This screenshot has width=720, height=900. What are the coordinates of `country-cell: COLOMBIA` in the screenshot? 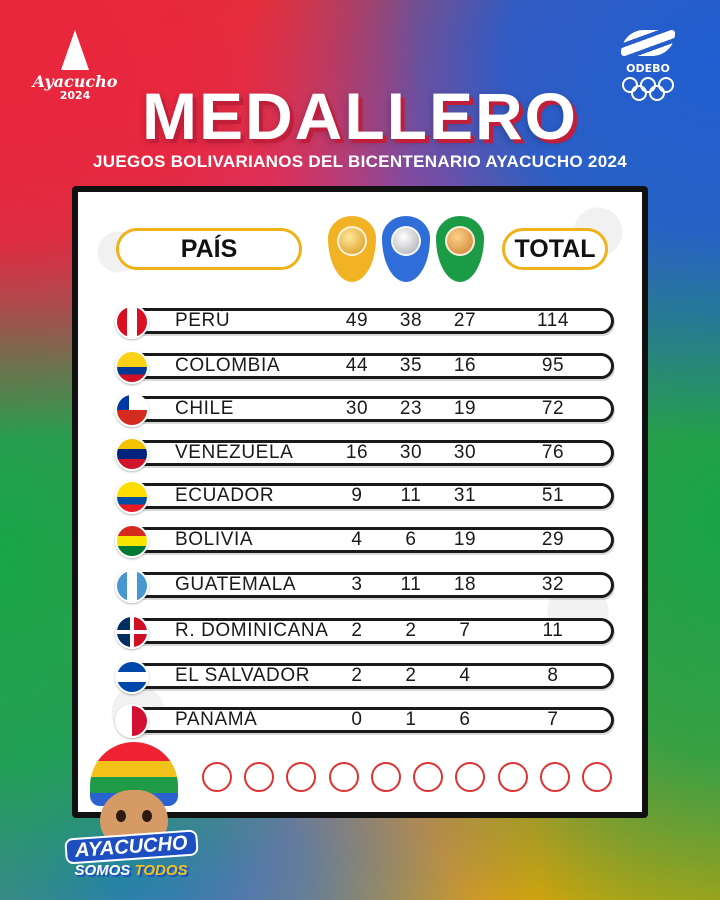 It's located at (228, 365).